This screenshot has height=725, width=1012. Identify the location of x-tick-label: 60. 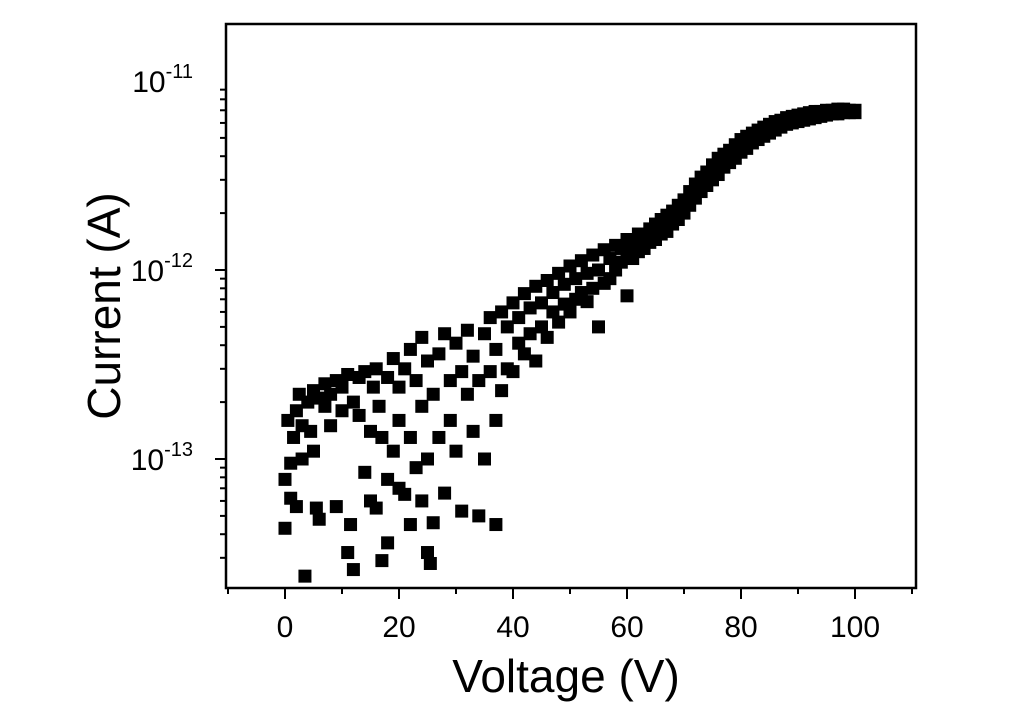
(626, 627).